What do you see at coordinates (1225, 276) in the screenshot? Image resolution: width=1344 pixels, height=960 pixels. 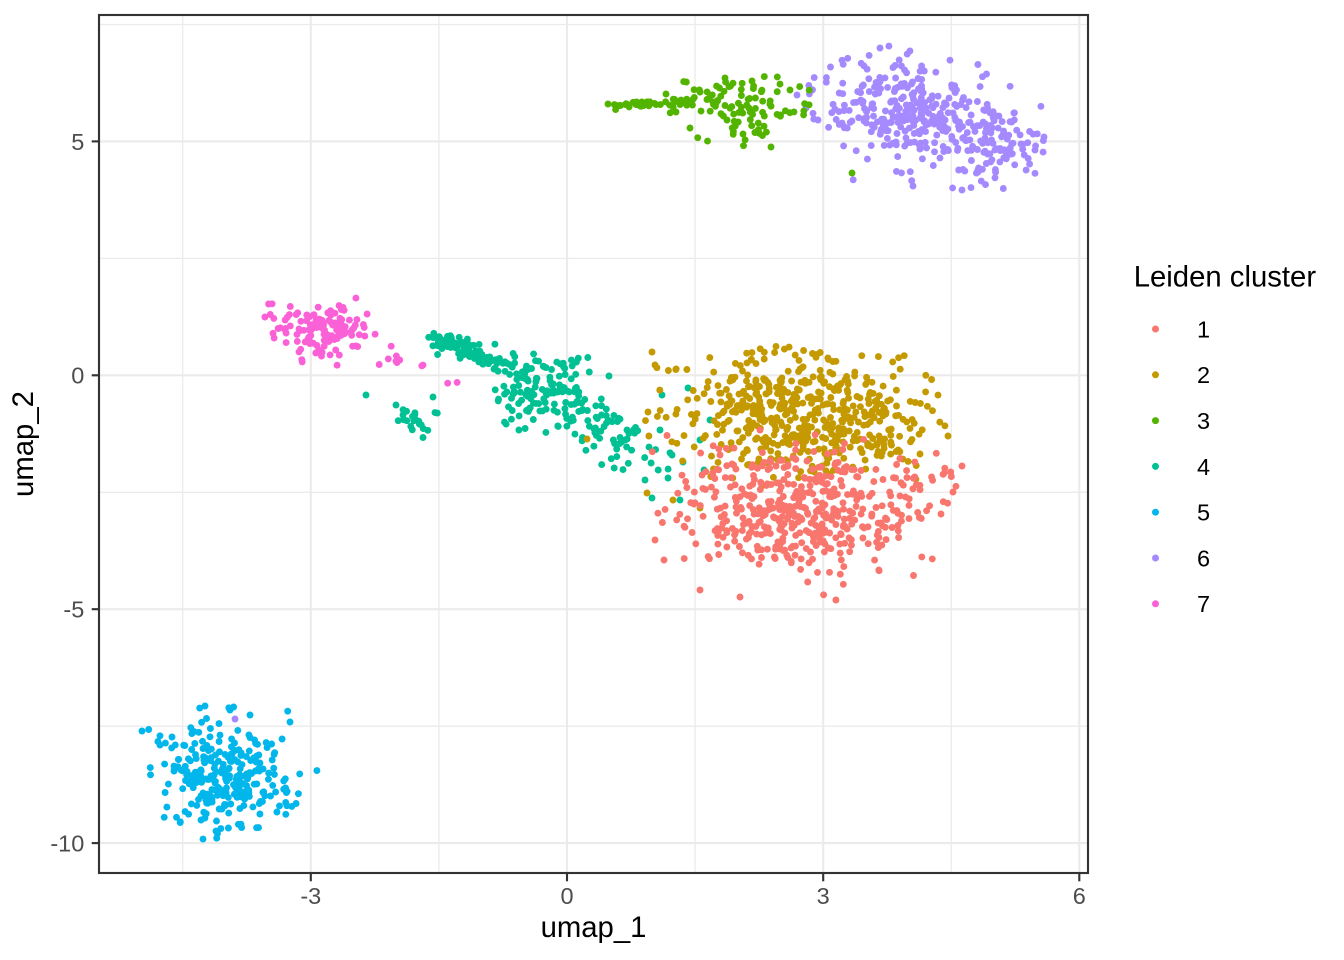 I see `svg-text: Leiden cluster` at bounding box center [1225, 276].